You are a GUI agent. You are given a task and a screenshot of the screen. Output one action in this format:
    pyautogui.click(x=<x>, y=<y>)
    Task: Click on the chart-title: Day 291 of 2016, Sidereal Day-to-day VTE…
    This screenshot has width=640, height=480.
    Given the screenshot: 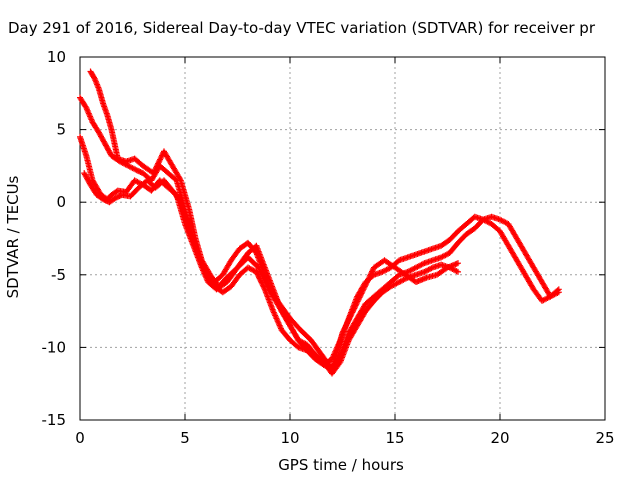 What is the action you would take?
    pyautogui.click(x=301, y=28)
    